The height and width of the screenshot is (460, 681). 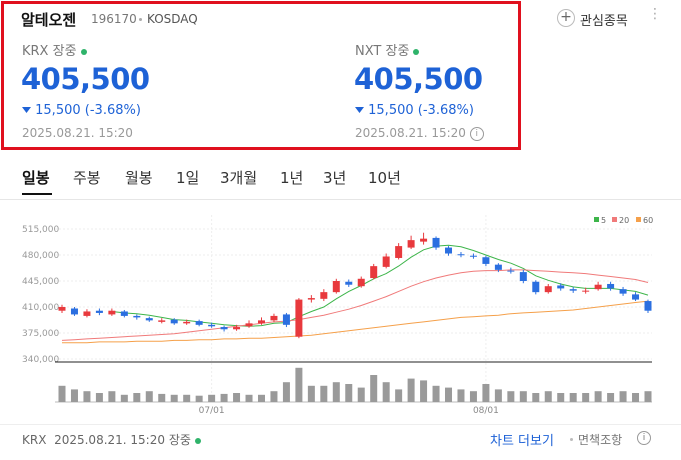 I want to click on more-chart: 차트 더보기, so click(x=522, y=441).